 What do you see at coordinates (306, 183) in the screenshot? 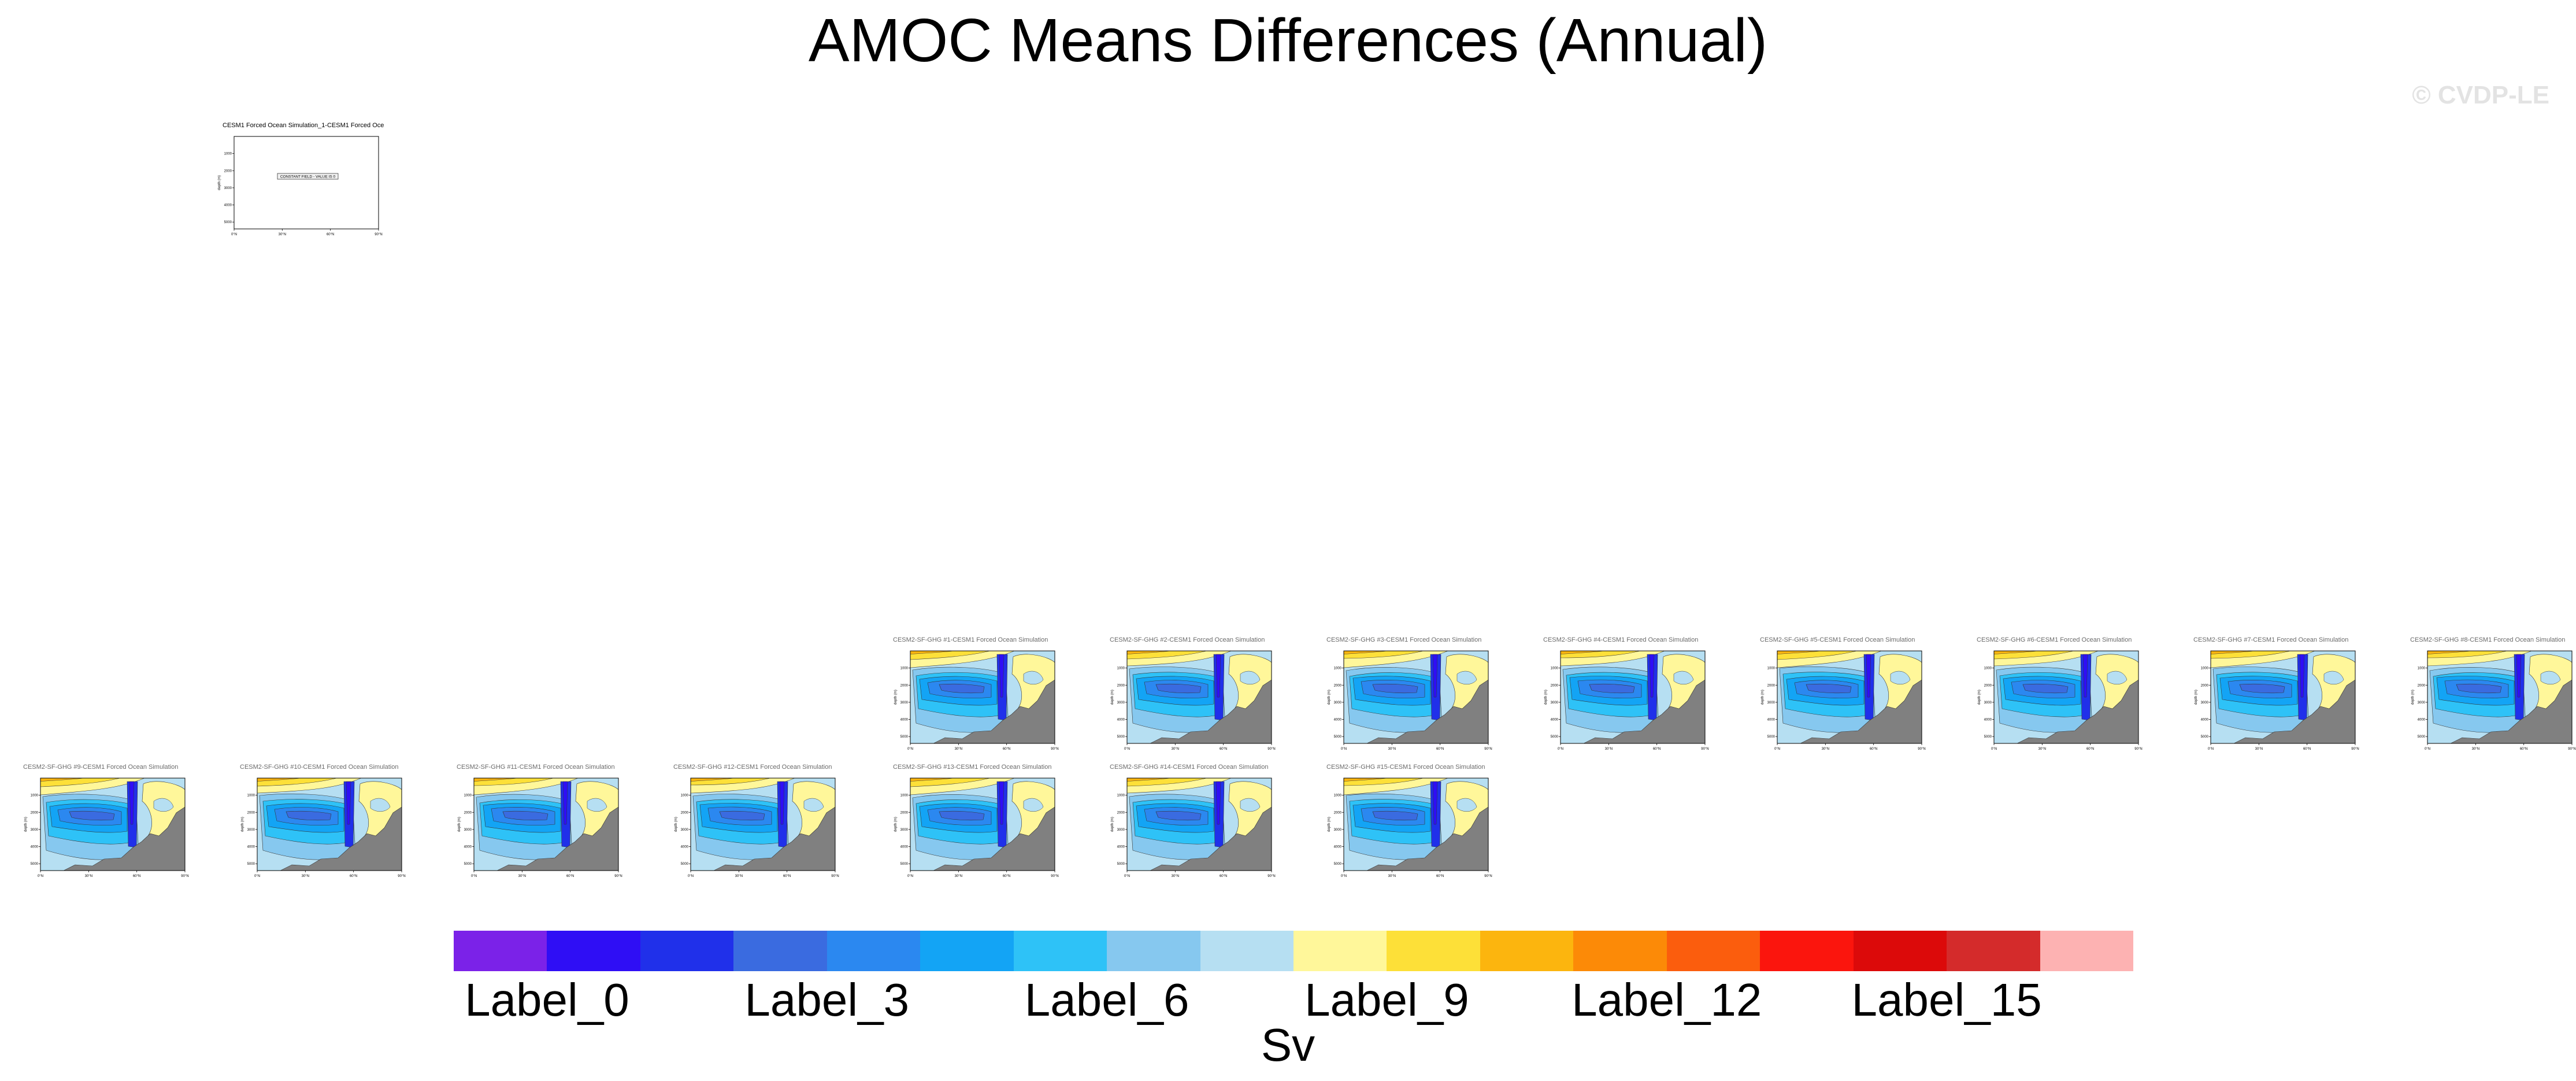
I see `empty-plot-area: CONSTANT FIELD - VALUE IS 0` at bounding box center [306, 183].